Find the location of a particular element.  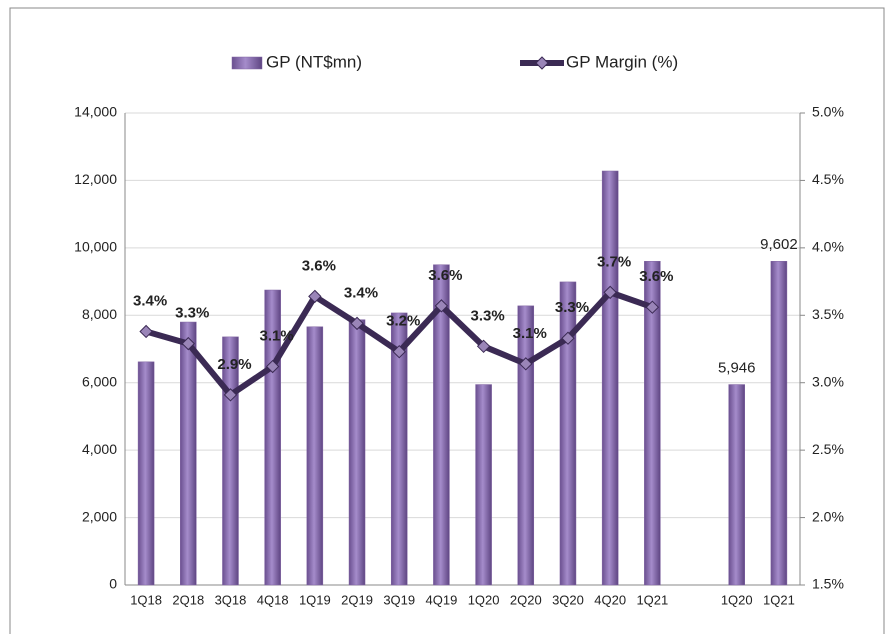

x-tick-label: 4Q18 is located at coordinates (273, 599).